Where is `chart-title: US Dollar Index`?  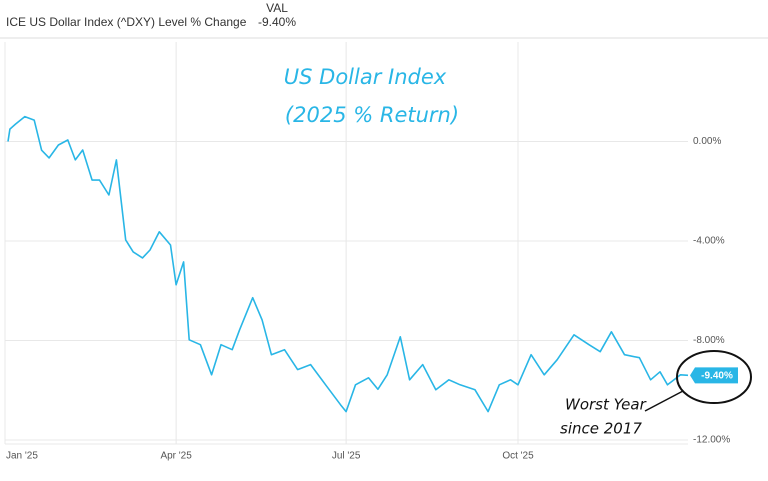
chart-title: US Dollar Index is located at coordinates (365, 77).